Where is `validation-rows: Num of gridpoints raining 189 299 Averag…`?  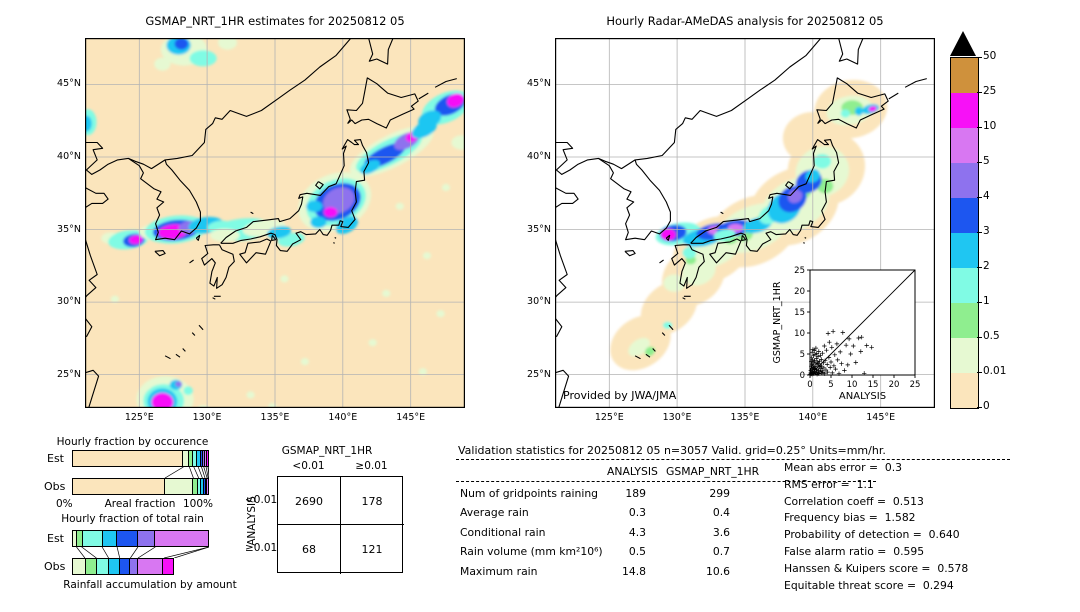
validation-rows: Num of gridpoints raining 189 299 Averag… is located at coordinates (668, 535).